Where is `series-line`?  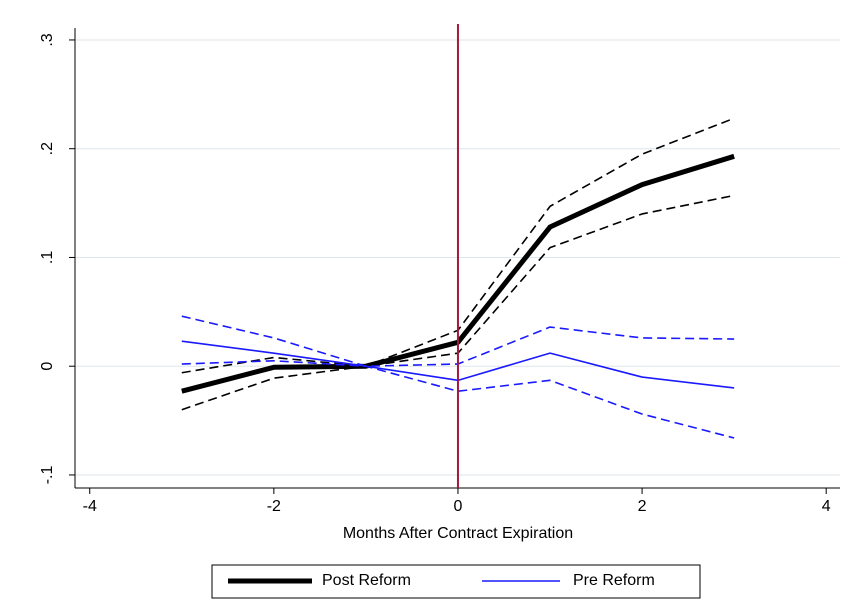
series-line is located at coordinates (458, 399).